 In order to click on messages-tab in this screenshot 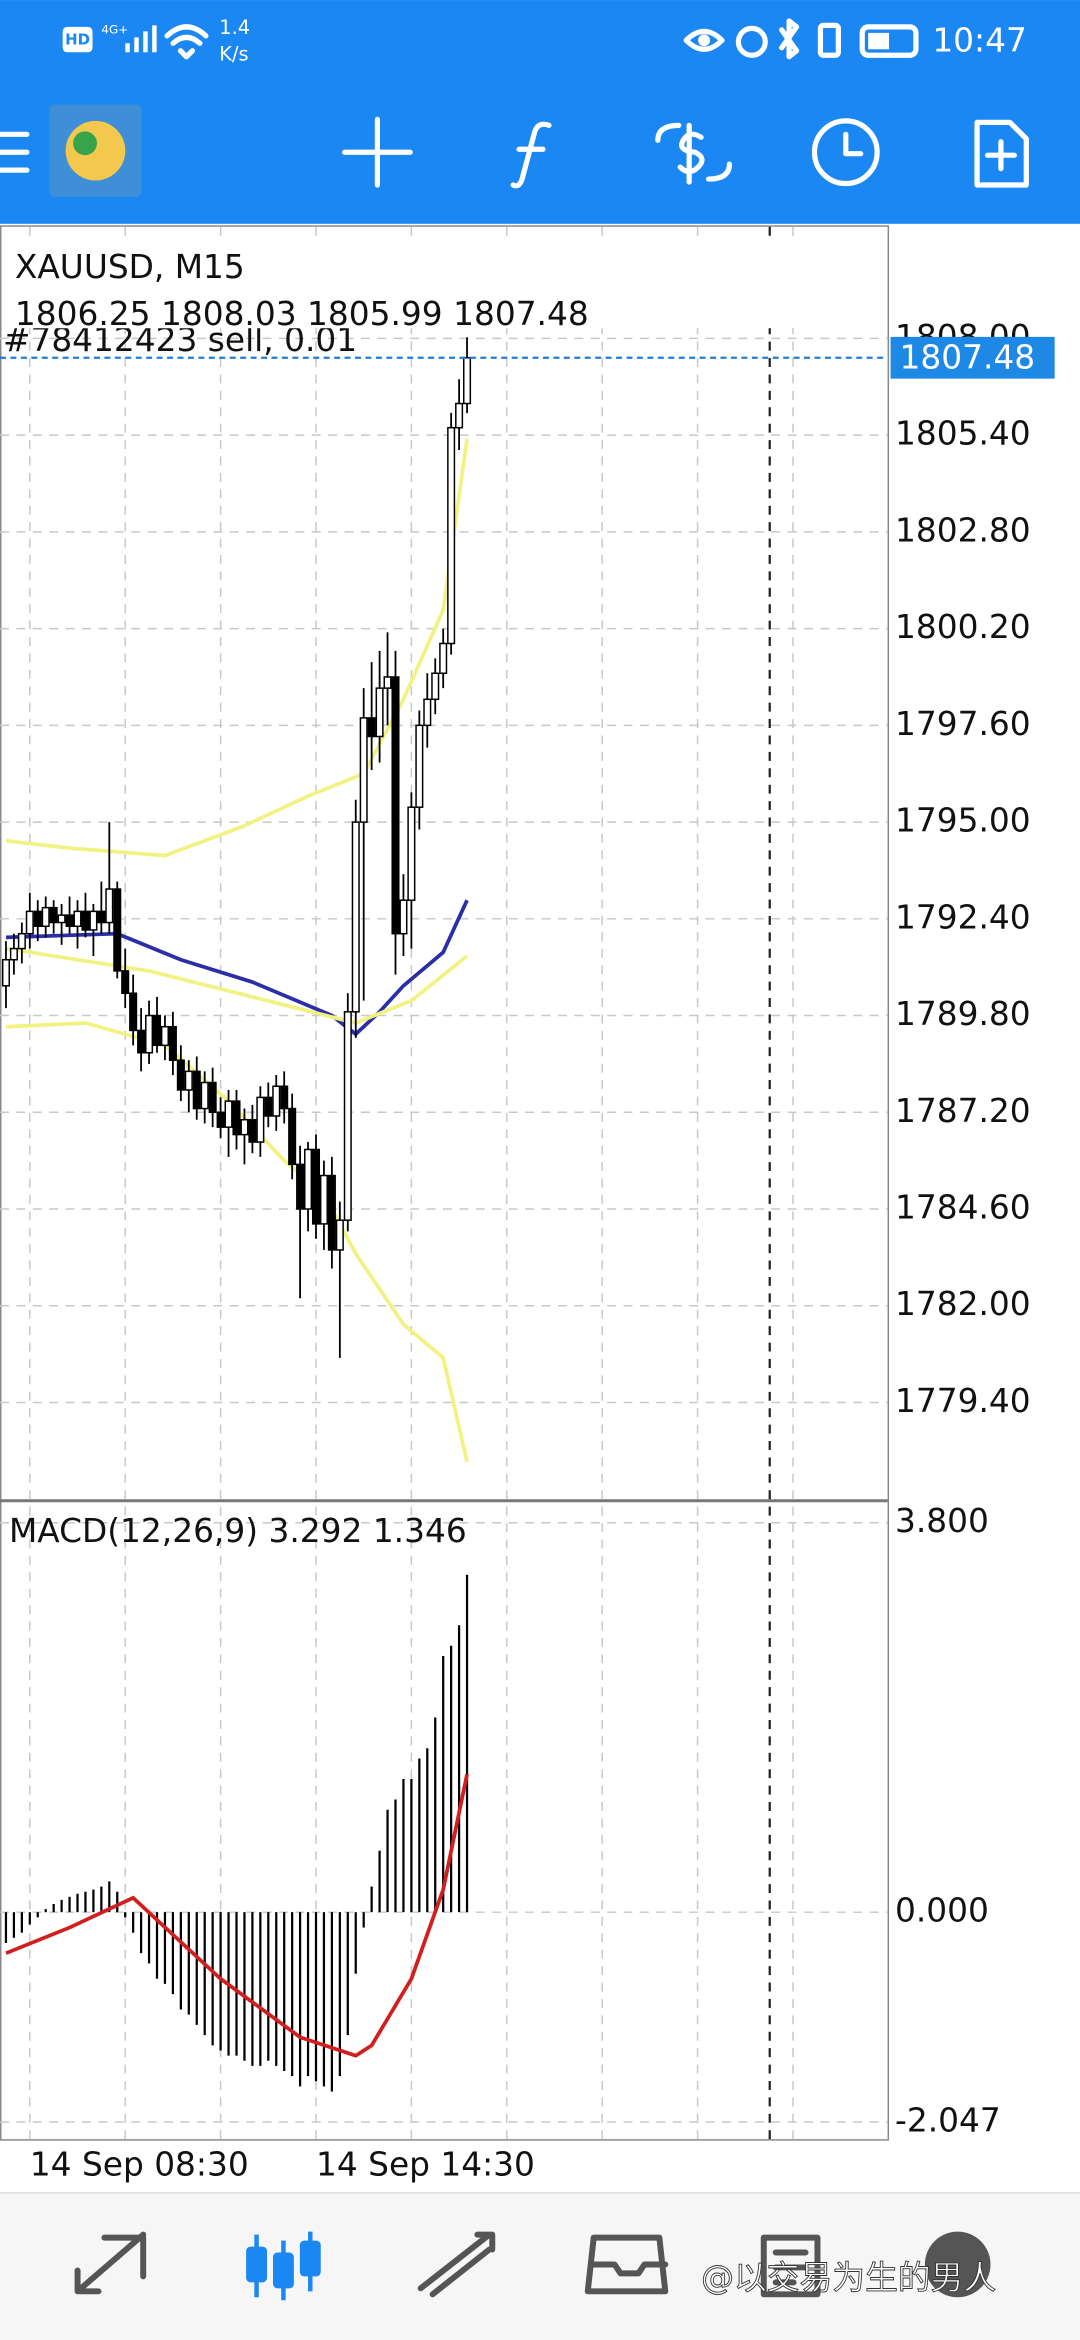, I will do `click(957, 2264)`.